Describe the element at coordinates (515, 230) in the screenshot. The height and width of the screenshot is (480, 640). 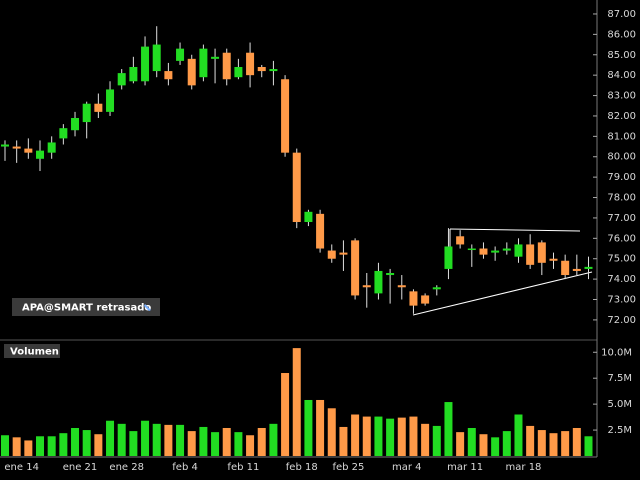
I see `trendline-upper` at that location.